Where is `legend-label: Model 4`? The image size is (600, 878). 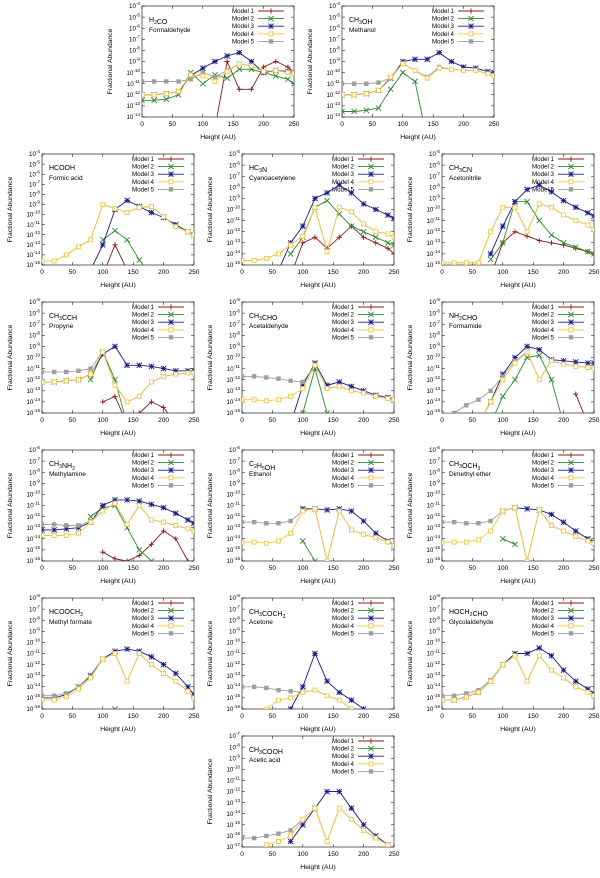
legend-label: Model 4 is located at coordinates (143, 478).